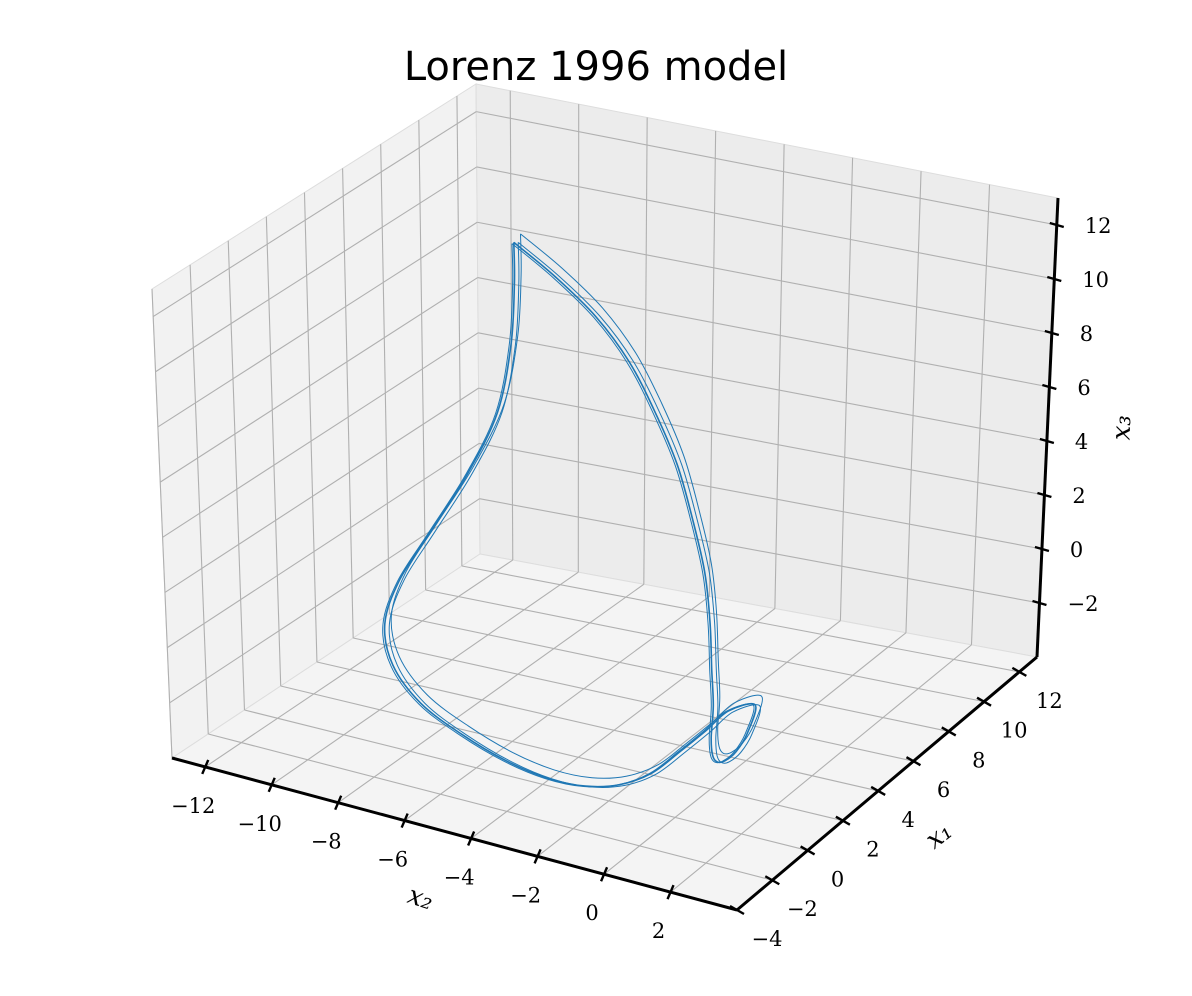 The height and width of the screenshot is (996, 1192). Describe the element at coordinates (193, 806) in the screenshot. I see `x-tick-label: −12` at that location.